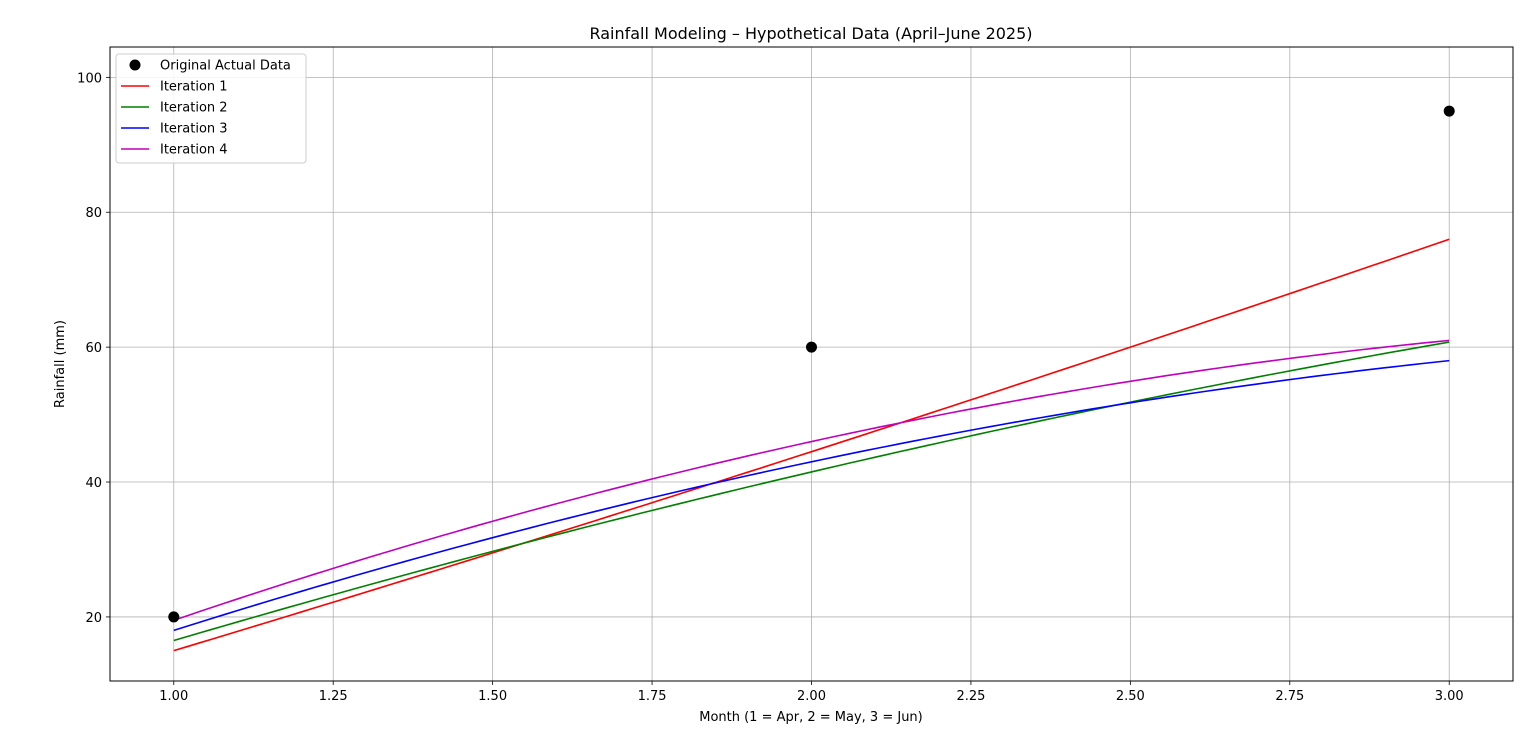  What do you see at coordinates (333, 696) in the screenshot?
I see `x-tick-label: 1.25` at bounding box center [333, 696].